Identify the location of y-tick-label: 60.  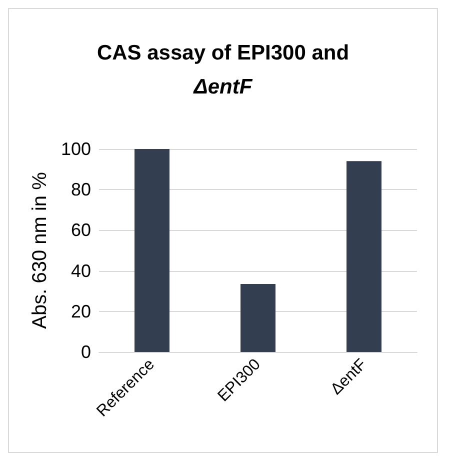
(80, 230).